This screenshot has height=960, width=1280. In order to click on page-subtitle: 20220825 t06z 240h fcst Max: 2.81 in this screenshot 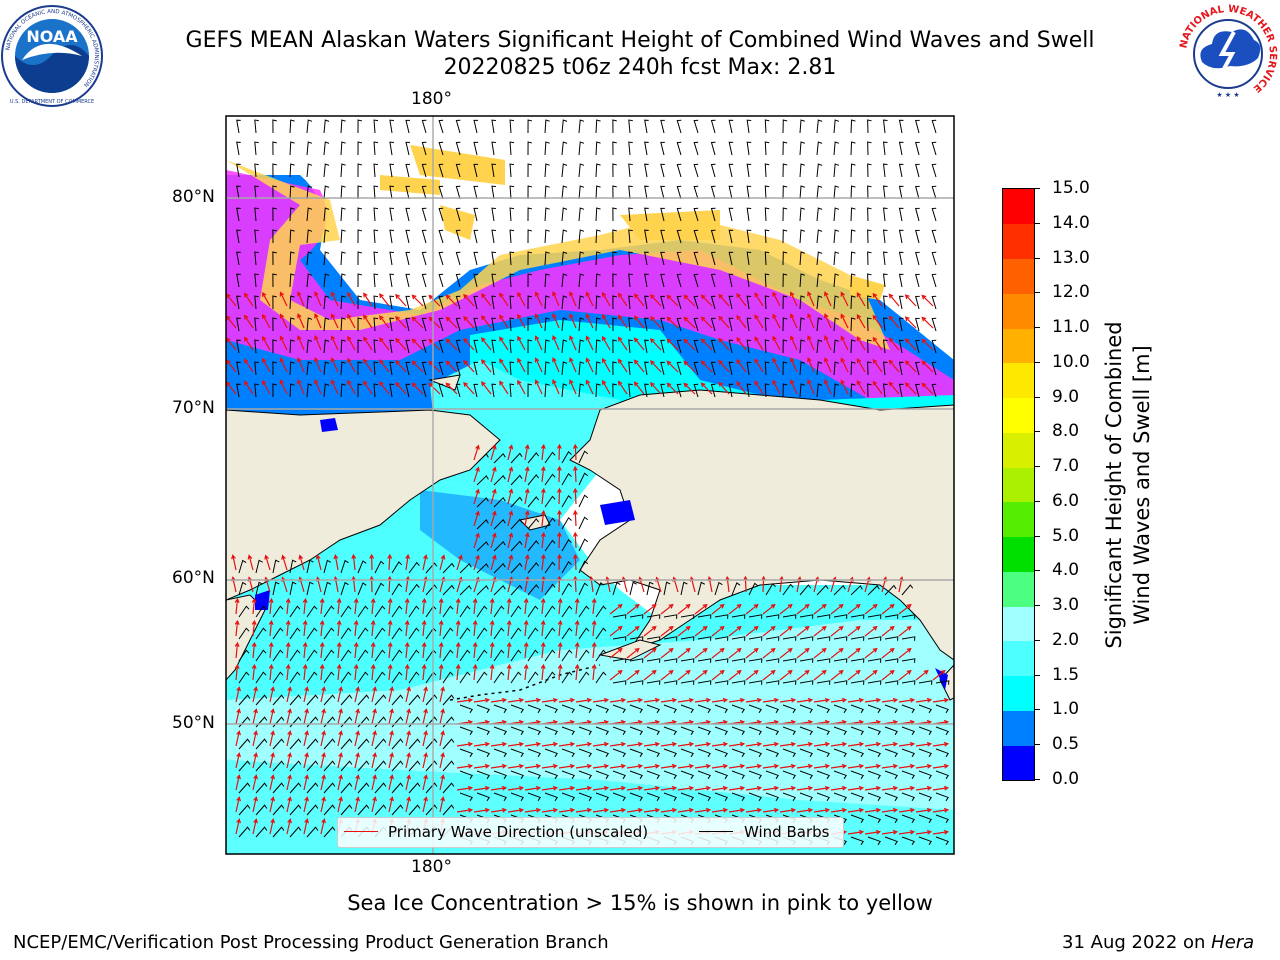, I will do `click(640, 67)`.